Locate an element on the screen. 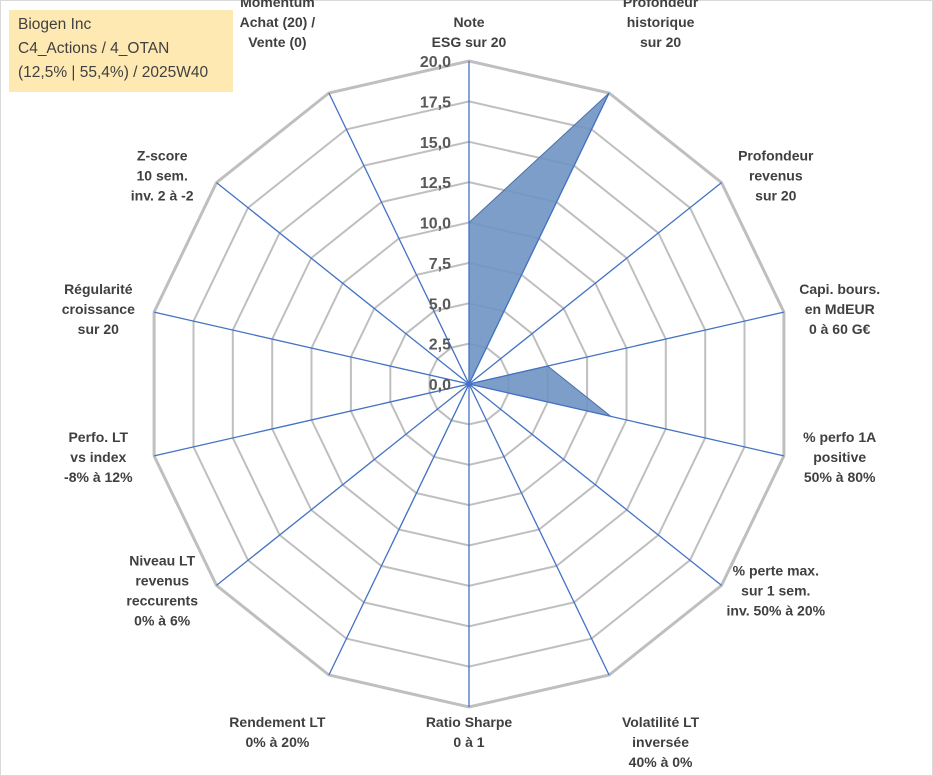 This screenshot has height=776, width=933. axis-label-line: vs index is located at coordinates (98, 457).